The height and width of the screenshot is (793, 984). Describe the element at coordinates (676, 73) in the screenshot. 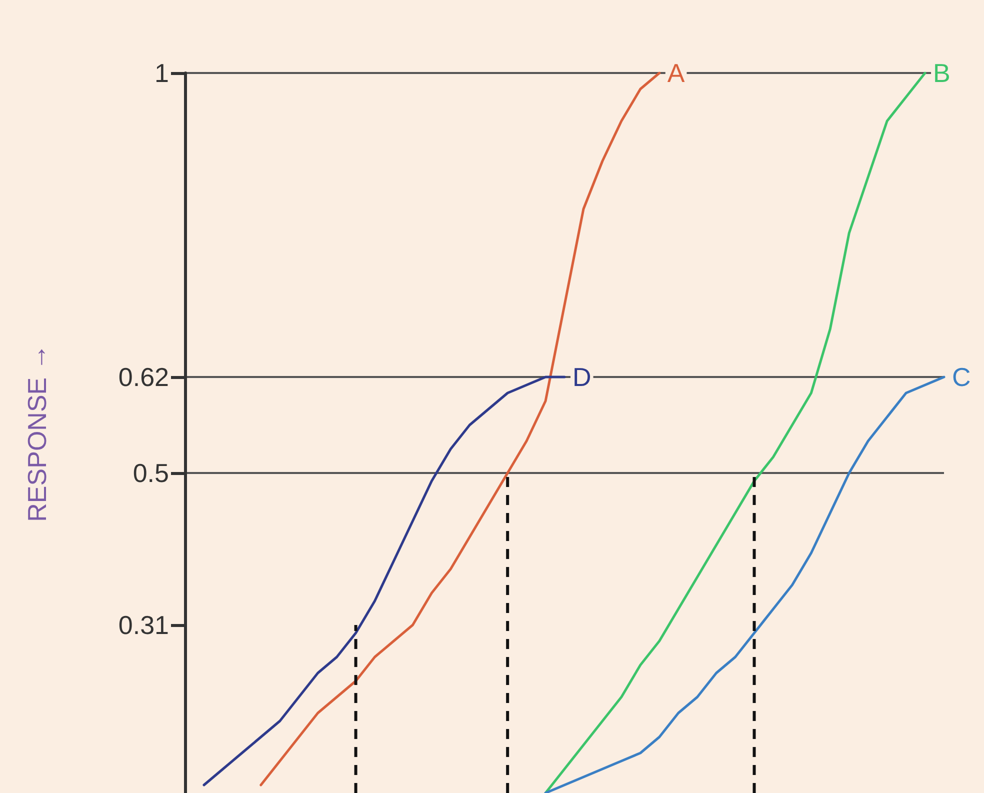

I see `series-label: A` at that location.